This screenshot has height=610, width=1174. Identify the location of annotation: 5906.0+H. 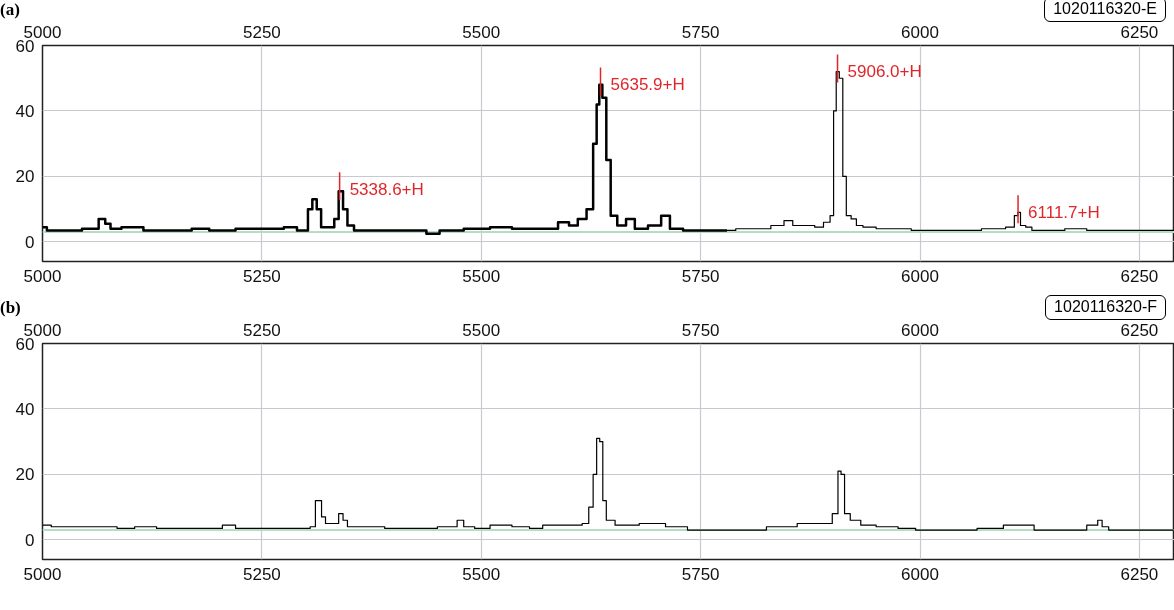
(884, 72).